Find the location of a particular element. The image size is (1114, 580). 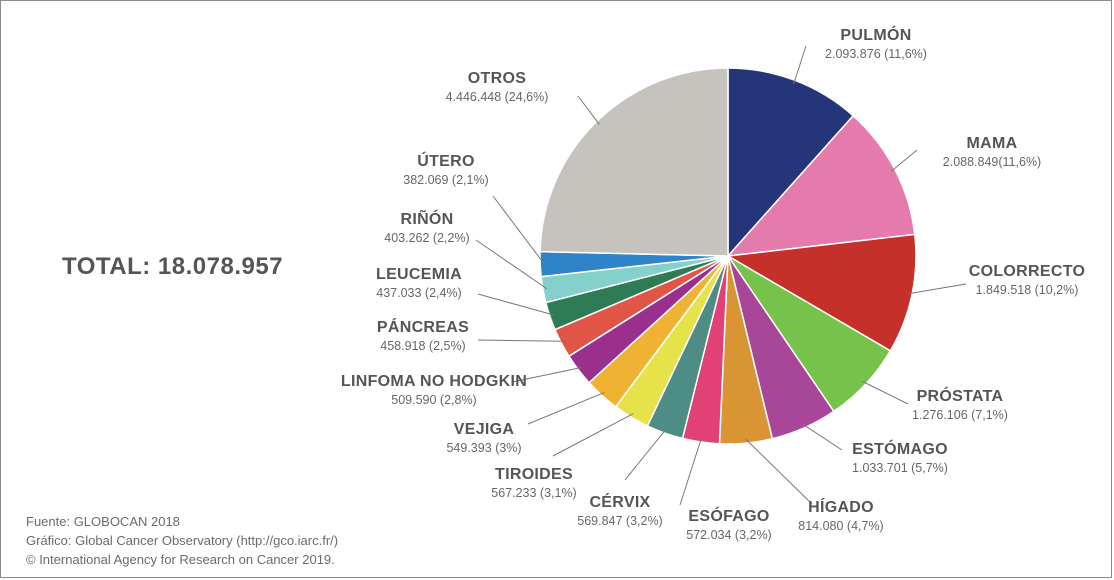

value-otros: 4.446.448 (24,6%) is located at coordinates (497, 97).